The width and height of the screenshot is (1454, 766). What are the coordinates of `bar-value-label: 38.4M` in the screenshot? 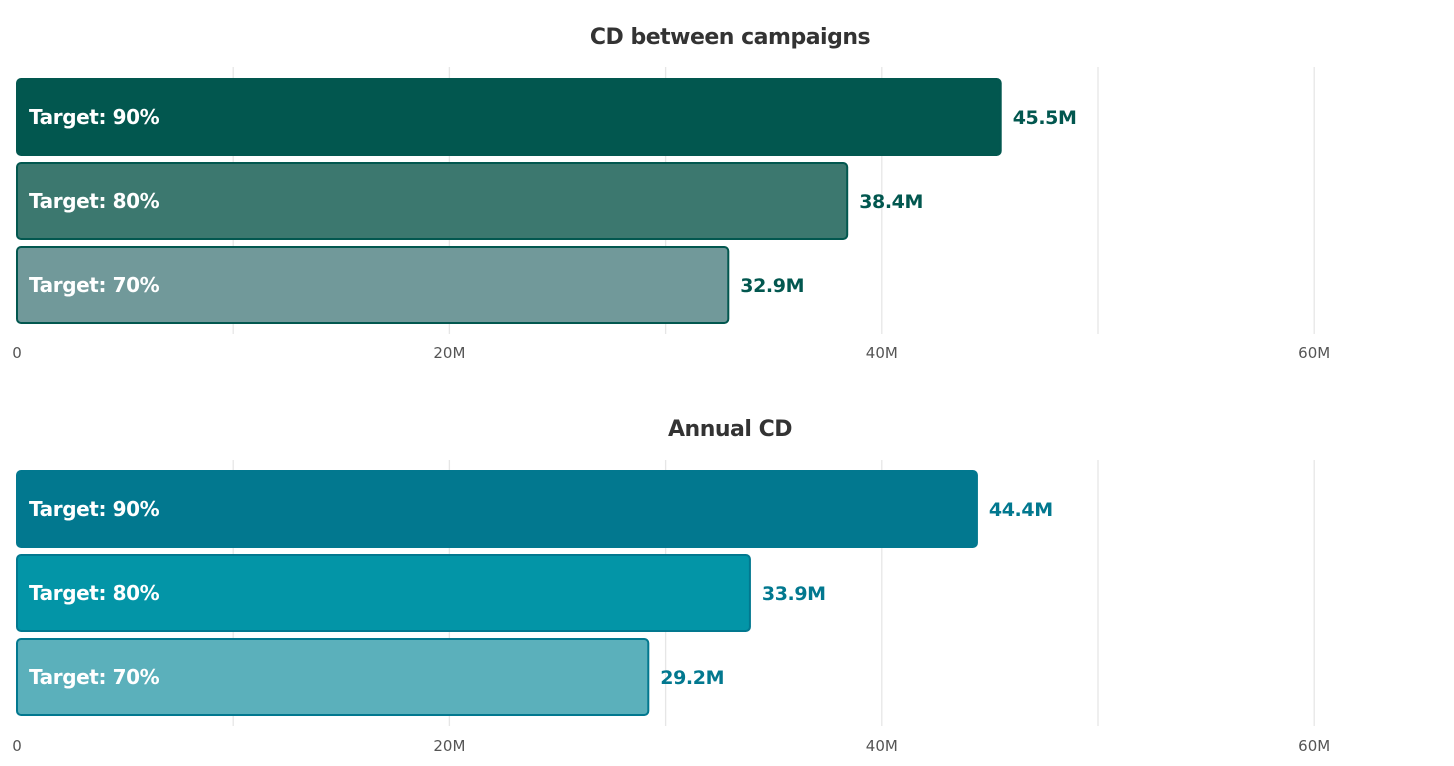 It's located at (891, 202).